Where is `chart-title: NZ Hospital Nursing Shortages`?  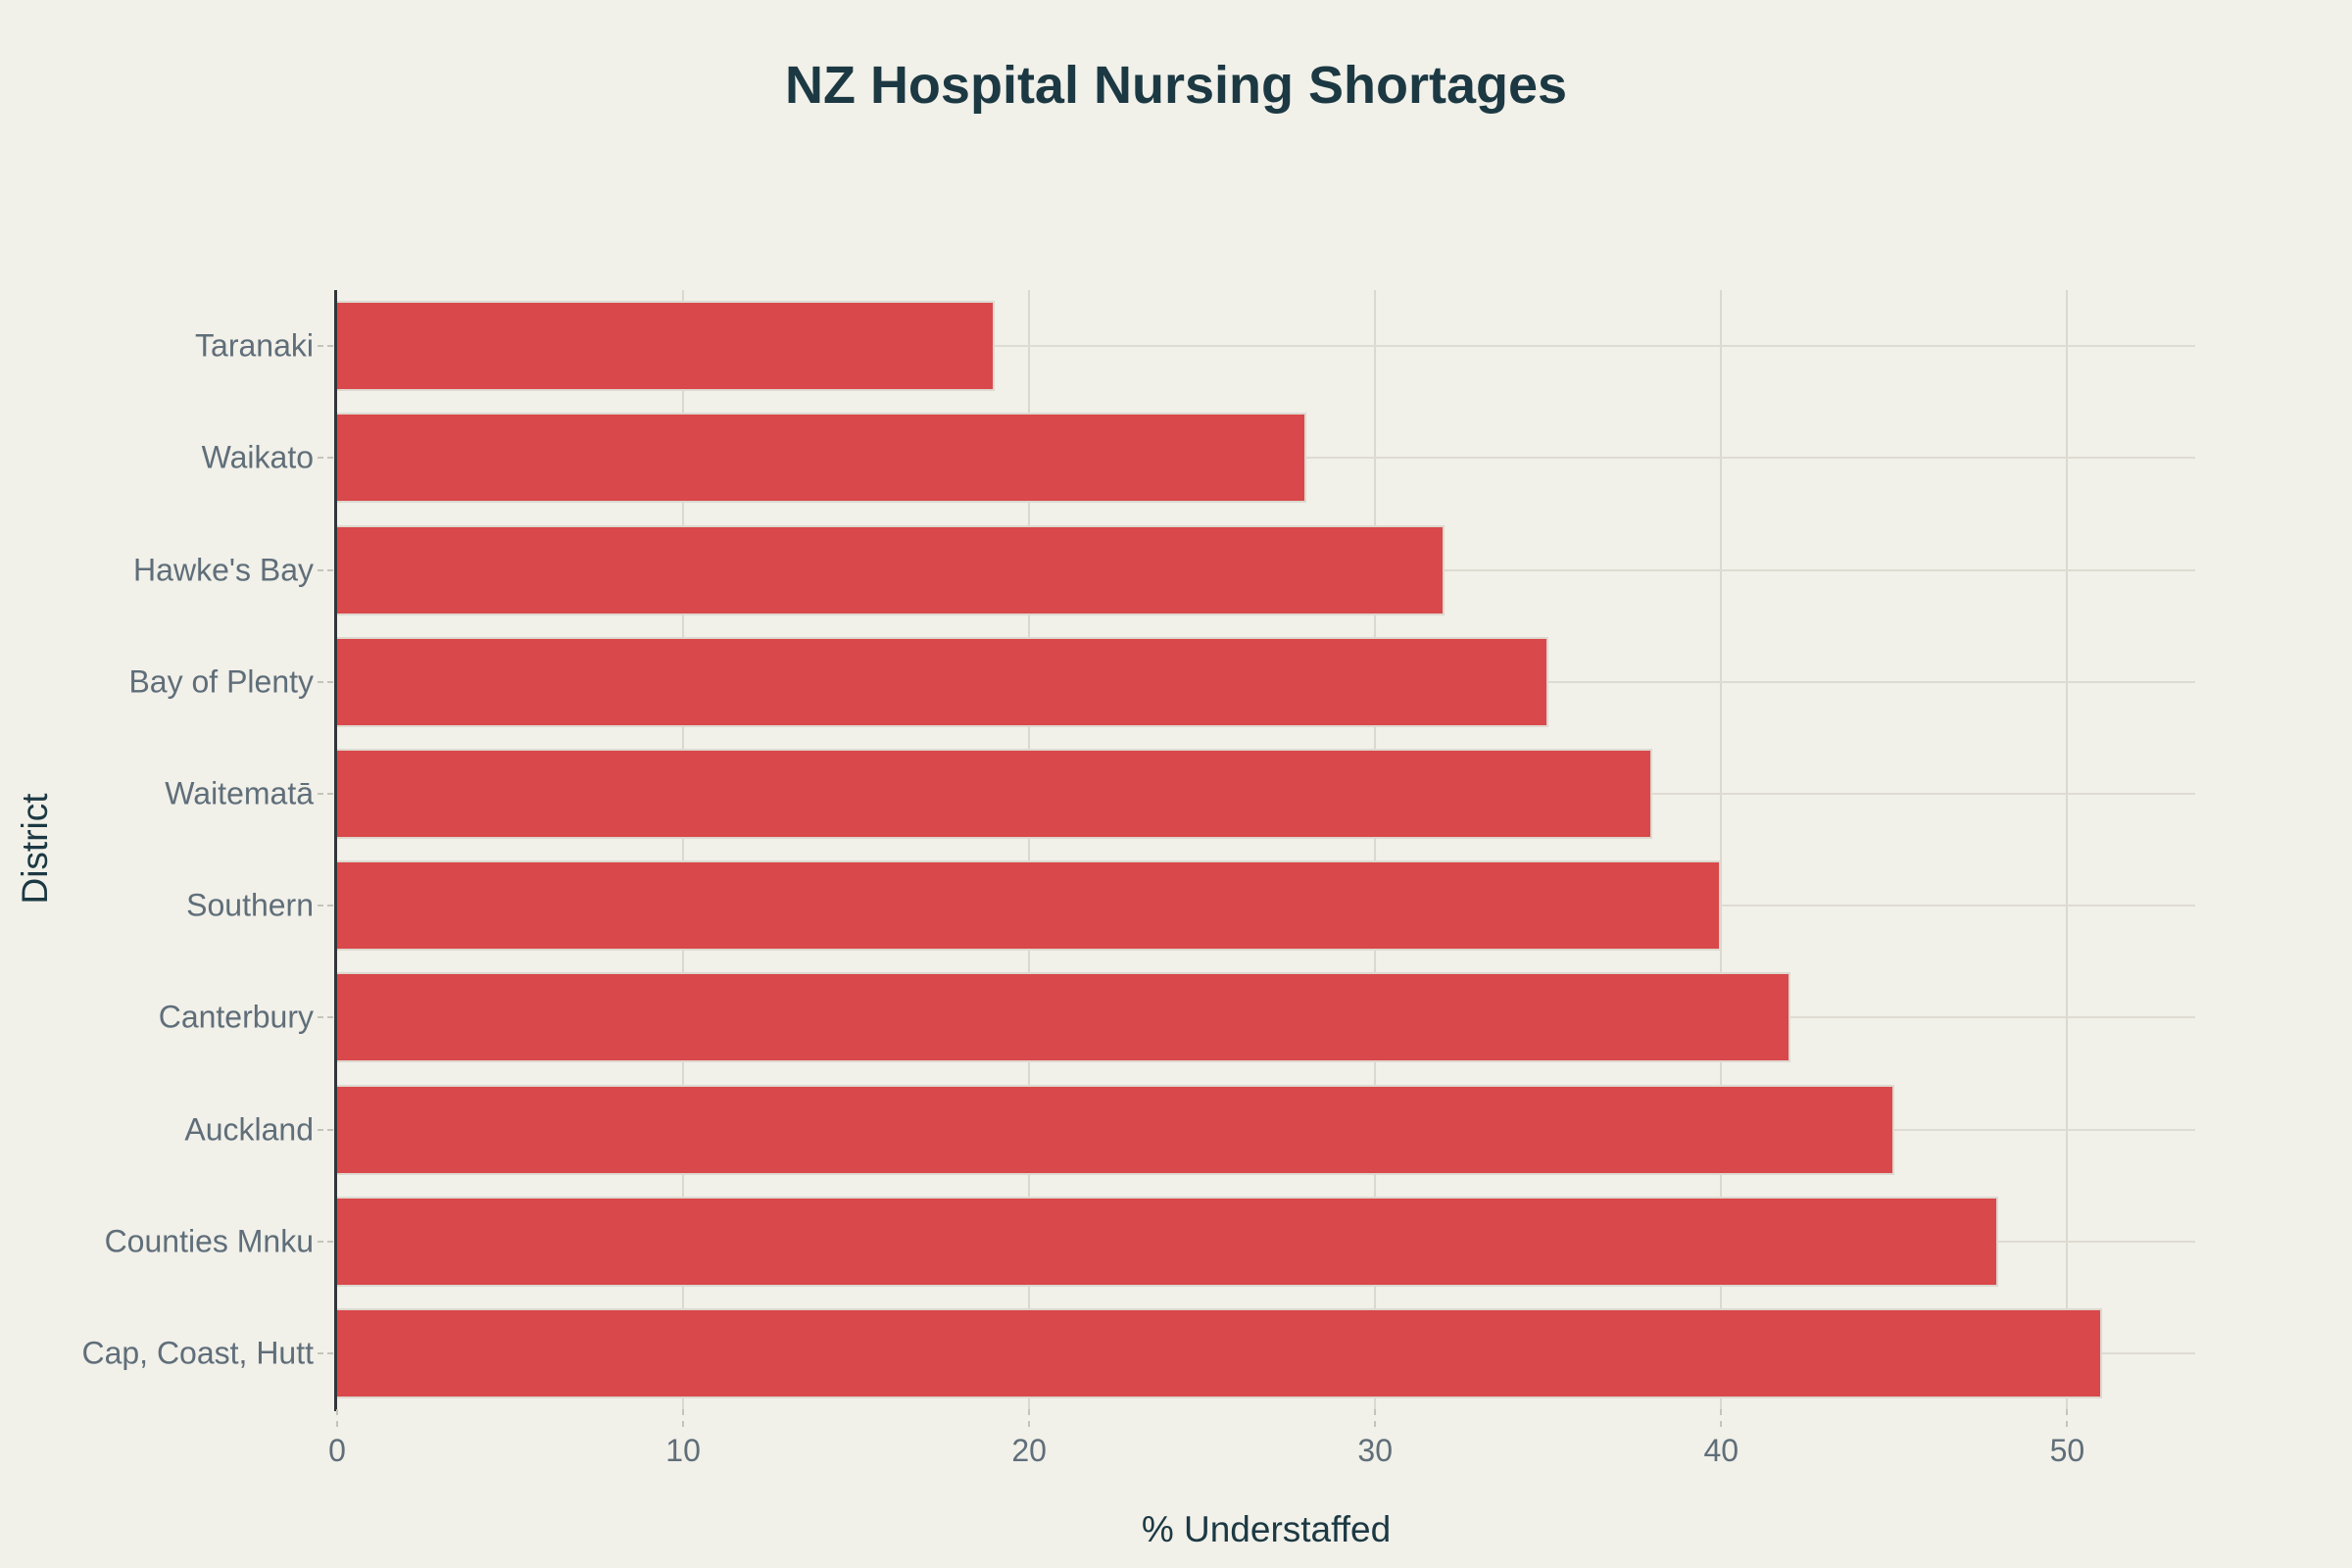
chart-title: NZ Hospital Nursing Shortages is located at coordinates (1176, 85).